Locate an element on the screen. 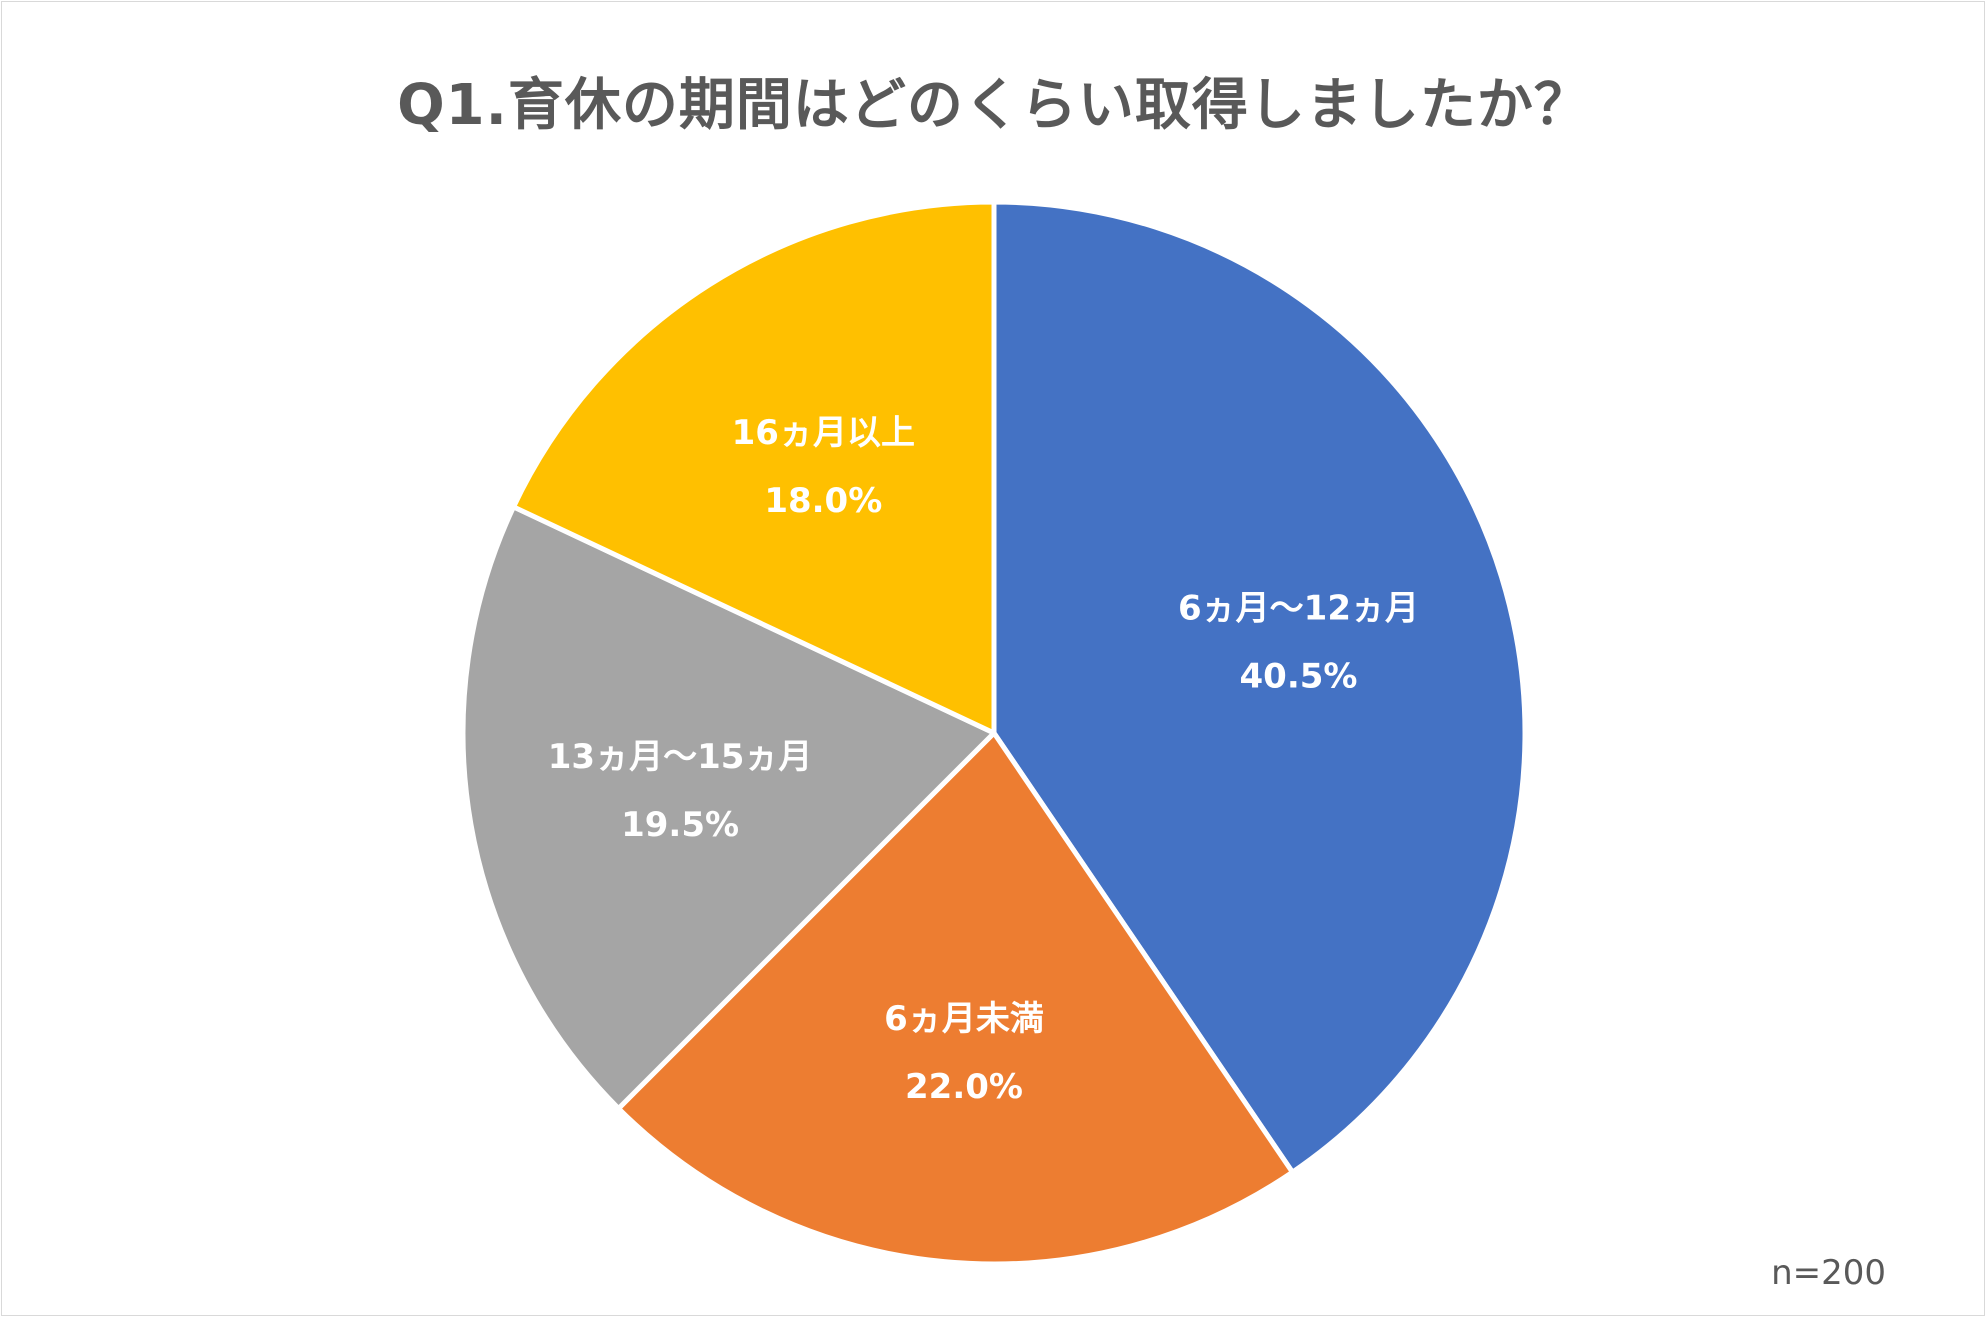 The width and height of the screenshot is (1988, 1319). slice-value-label-3: 19.5% is located at coordinates (680, 825).